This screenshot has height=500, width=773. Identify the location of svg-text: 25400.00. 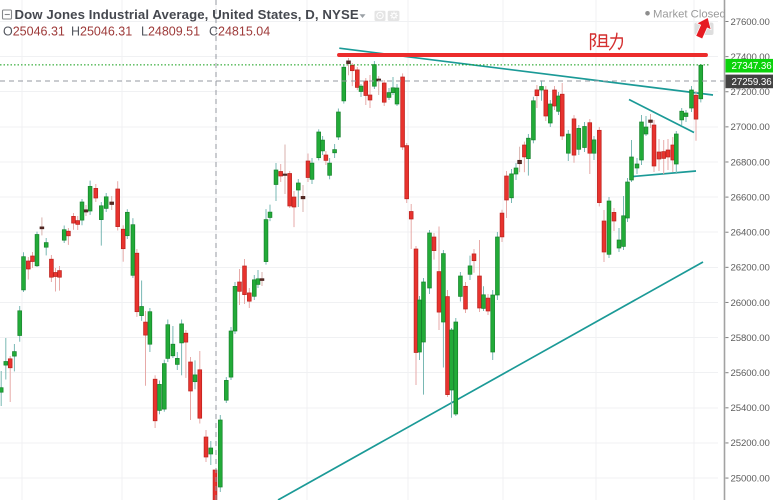
(750, 408).